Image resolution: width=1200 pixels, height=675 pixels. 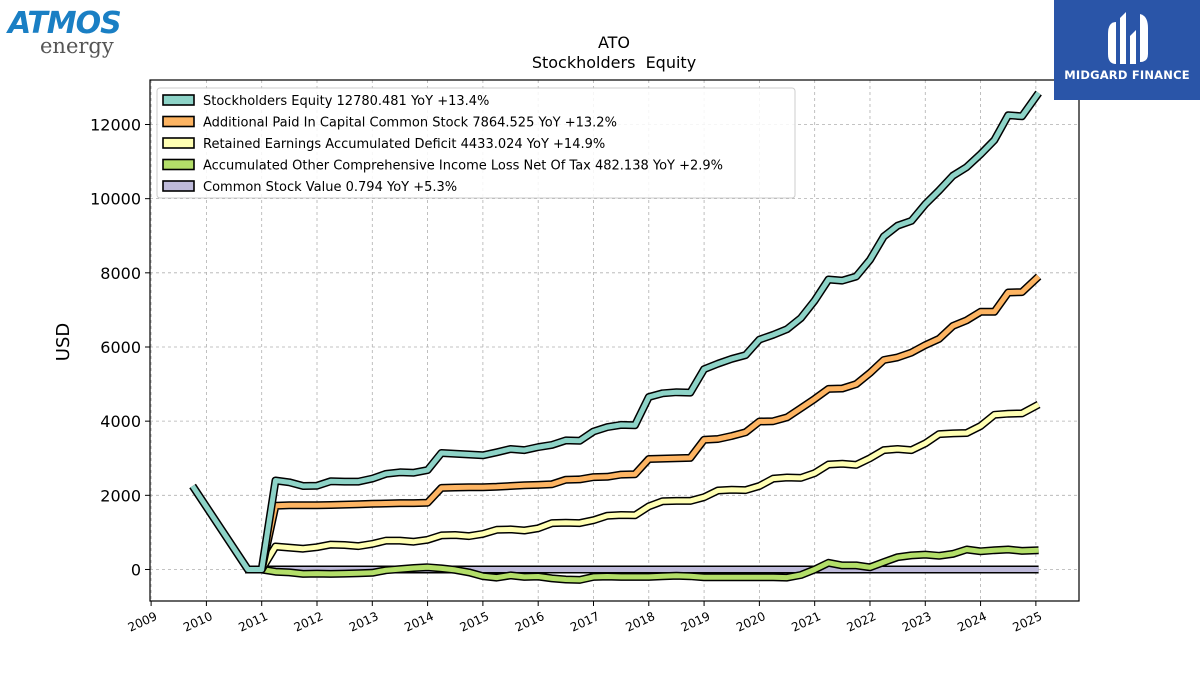 I want to click on y-tick-label: 6000, so click(x=120, y=347).